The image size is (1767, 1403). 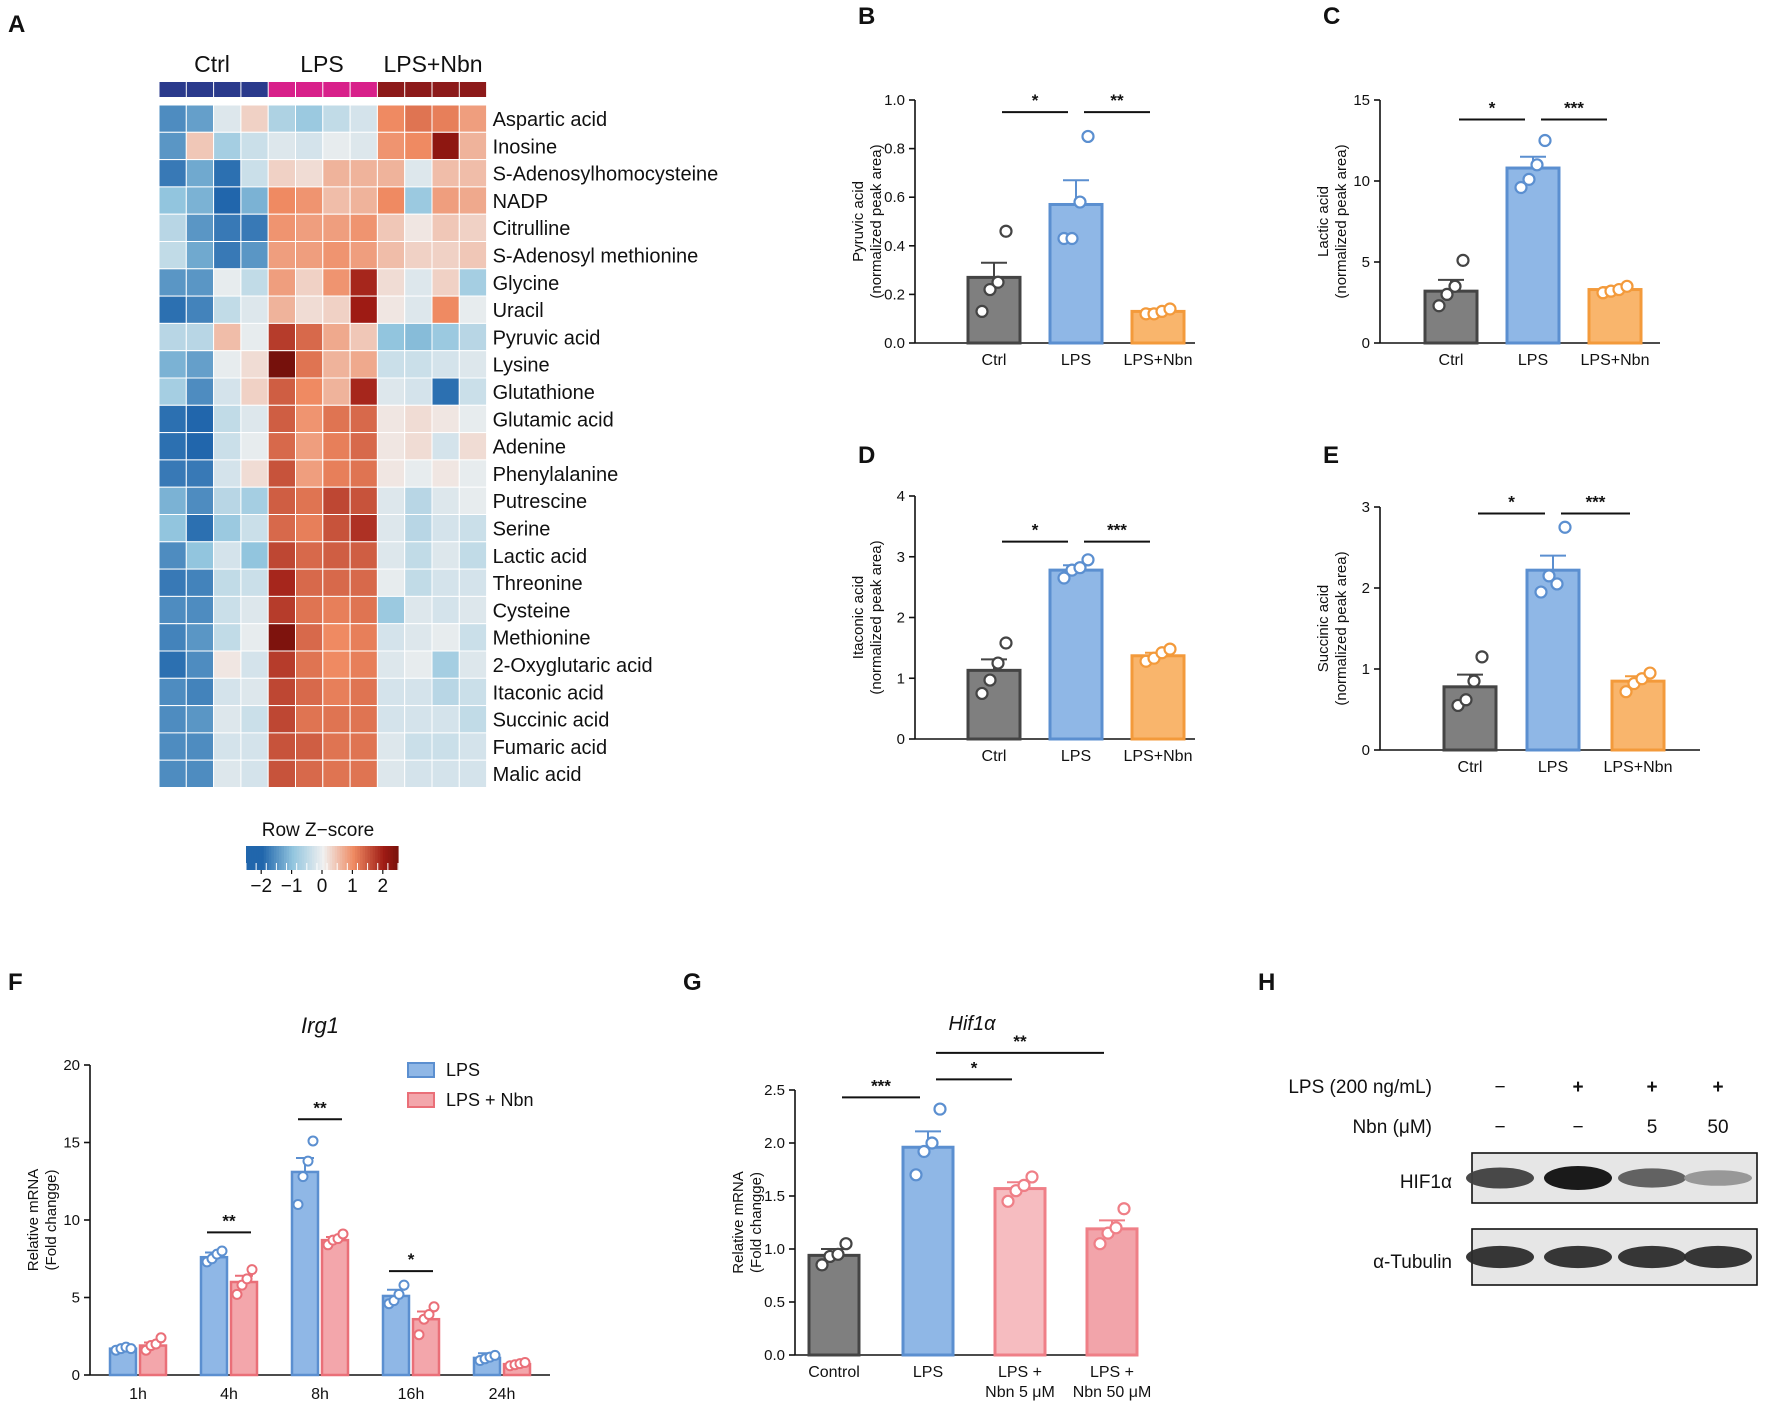 I want to click on x-tick-label: 8h, so click(x=320, y=1394).